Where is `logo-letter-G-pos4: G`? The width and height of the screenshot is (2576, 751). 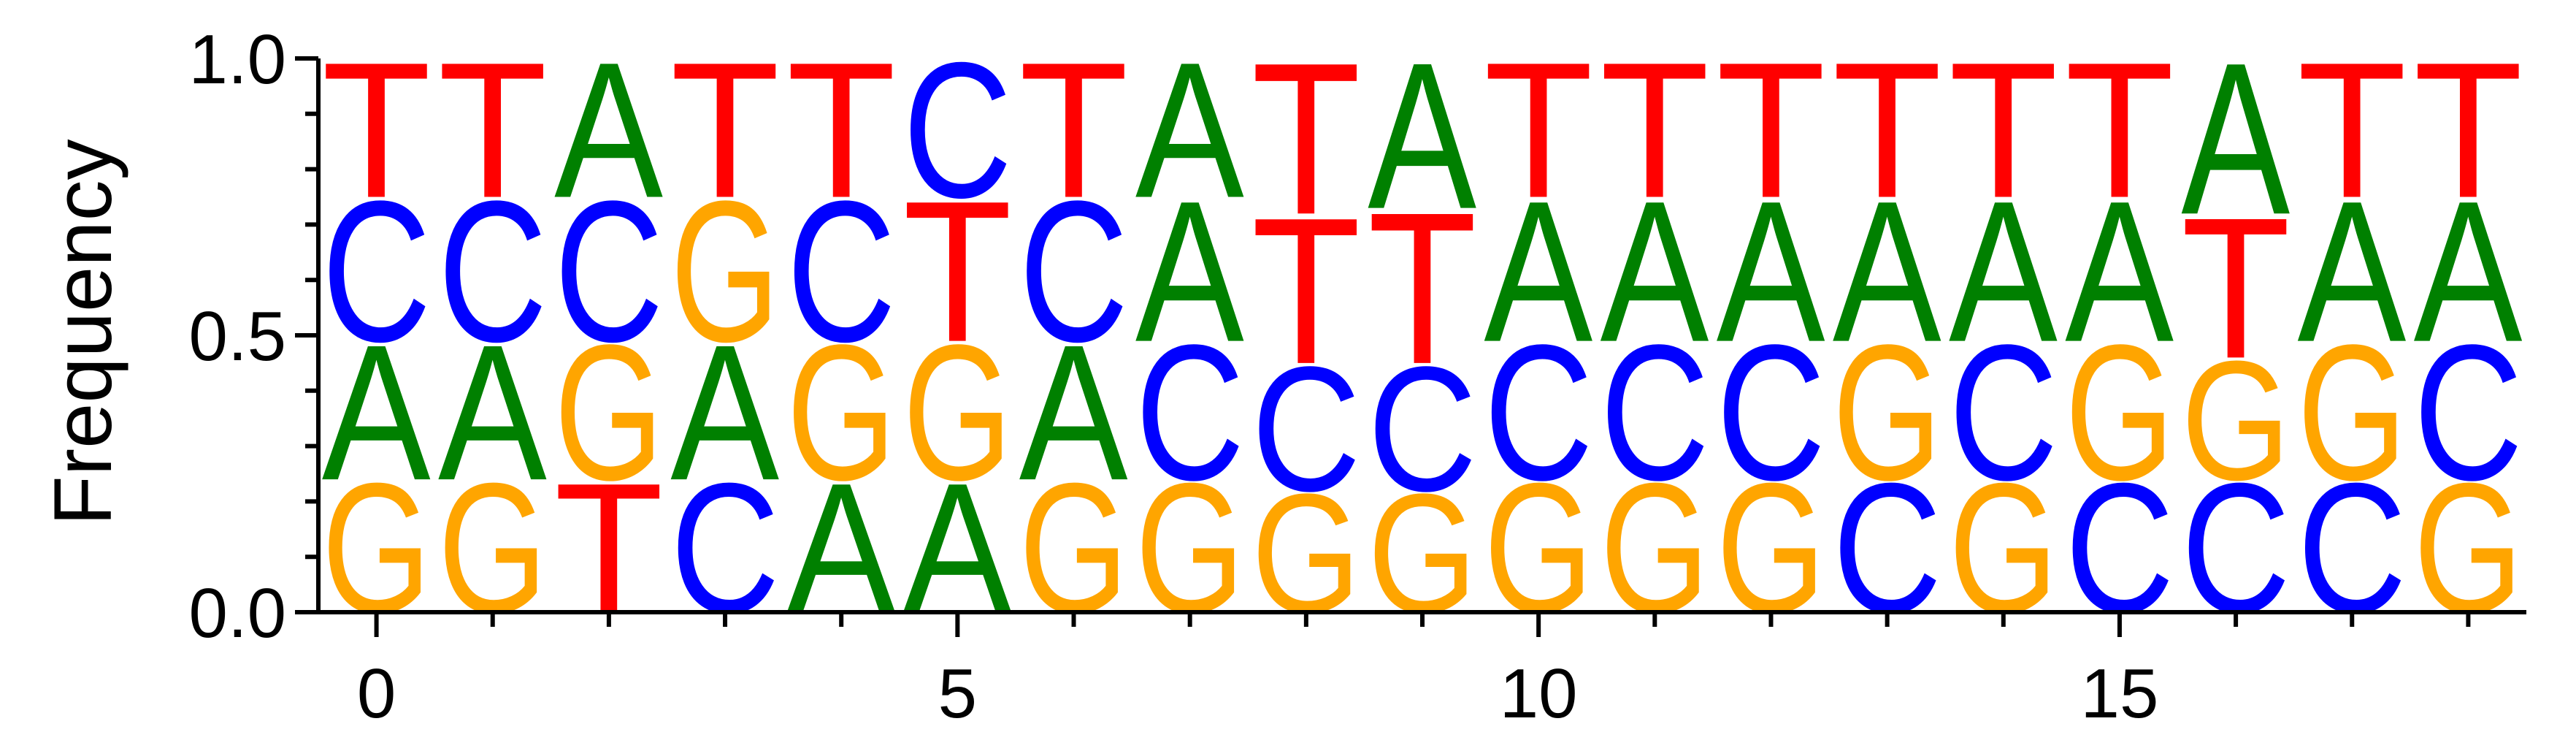 logo-letter-G-pos4: G is located at coordinates (841, 413).